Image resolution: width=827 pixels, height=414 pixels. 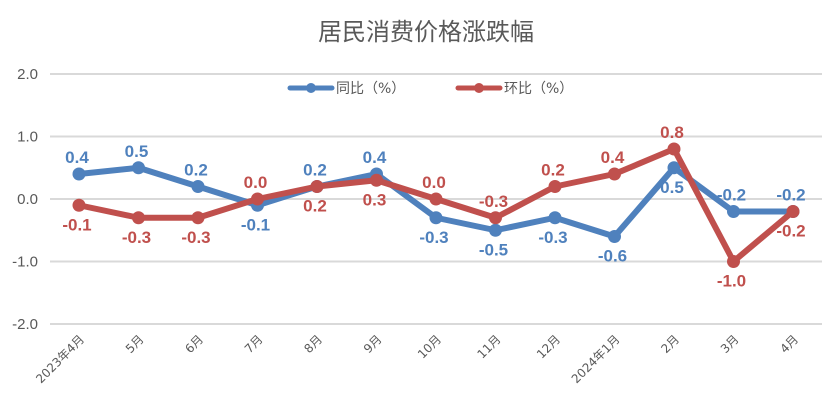 What do you see at coordinates (488, 346) in the screenshot?
I see `x-tick-label: 11月` at bounding box center [488, 346].